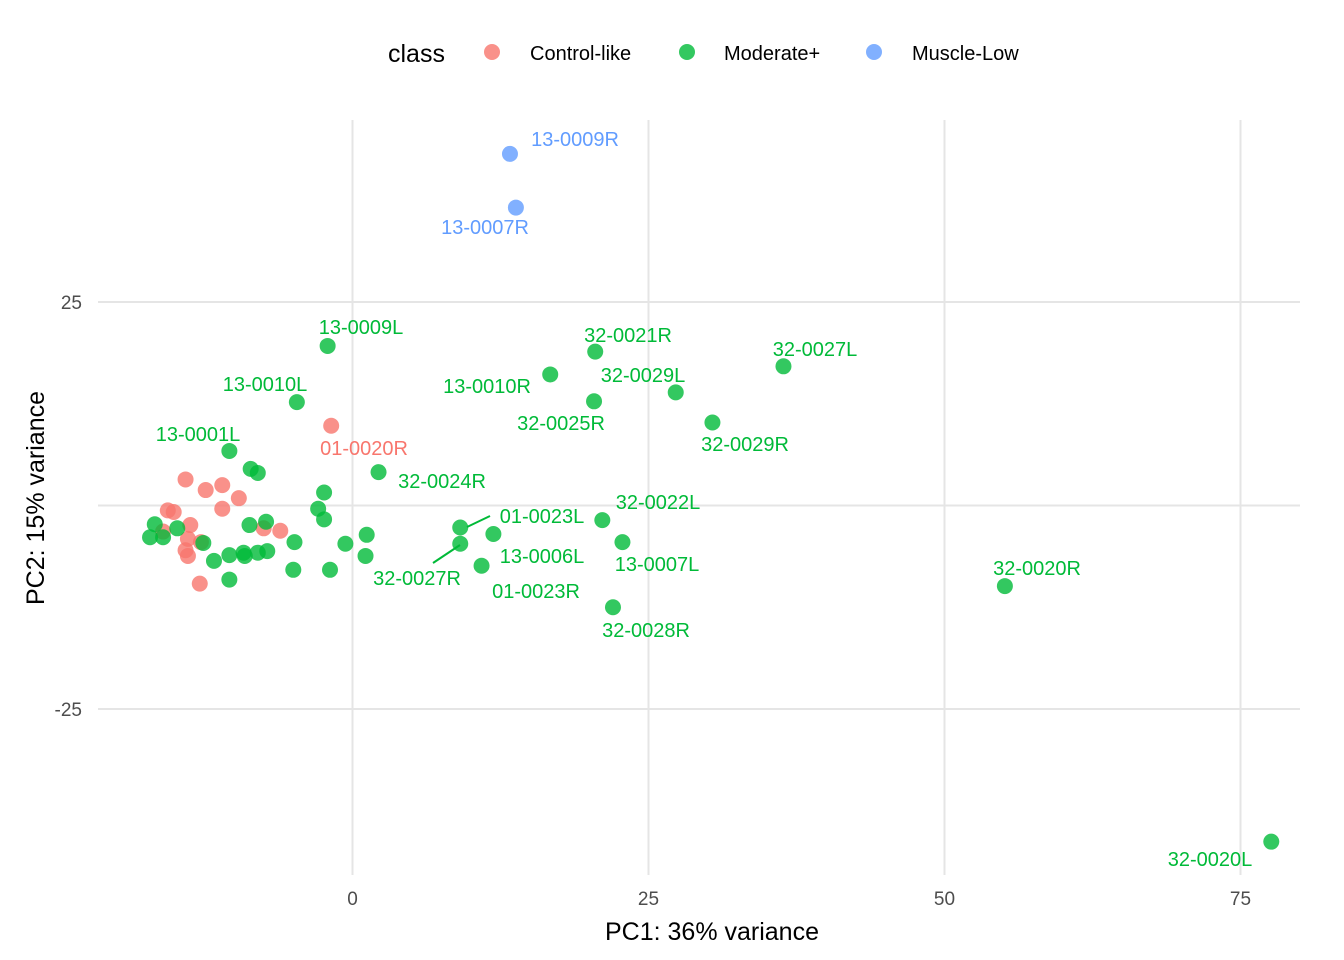 Image resolution: width=1344 pixels, height=960 pixels. I want to click on point-label: 32-0020L, so click(1210, 860).